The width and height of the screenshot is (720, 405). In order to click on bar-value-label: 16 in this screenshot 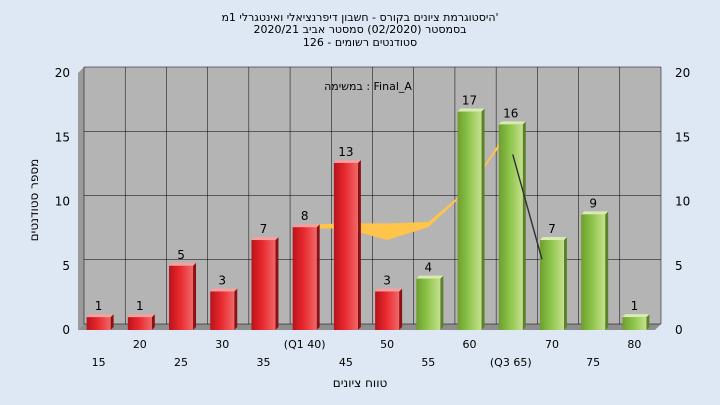, I will do `click(510, 113)`.